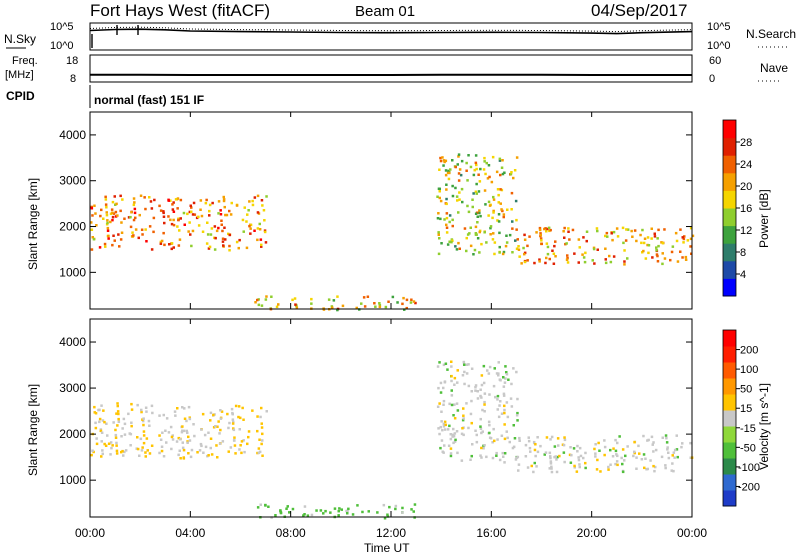  I want to click on freq-label-1: Freq., so click(25, 61).